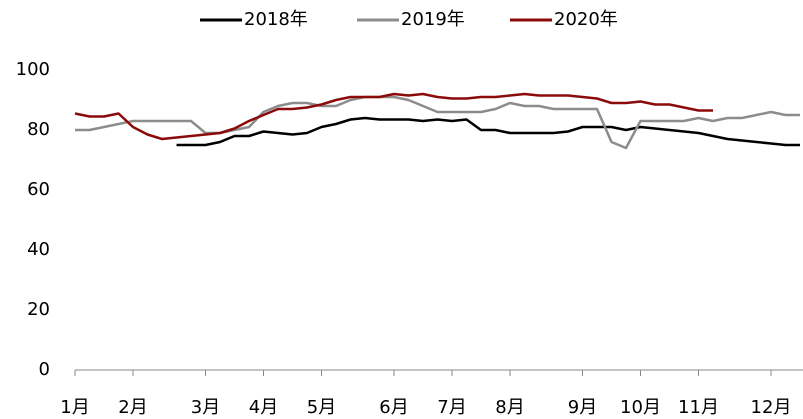 Image resolution: width=803 pixels, height=419 pixels. What do you see at coordinates (698, 407) in the screenshot?
I see `x-tick-label: 11月` at bounding box center [698, 407].